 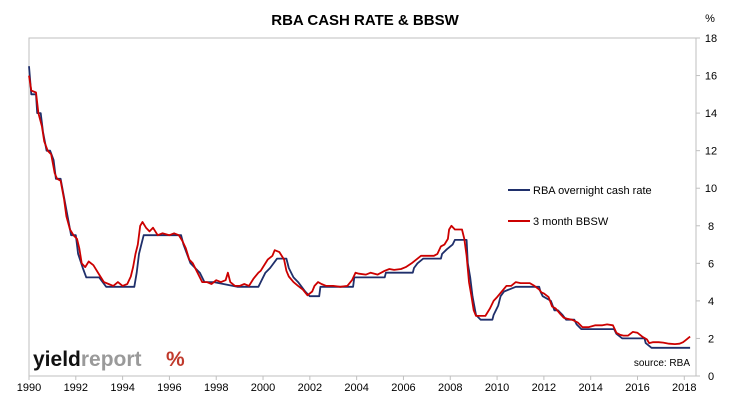 I want to click on legend-item-cash-rate: RBA overnight cash rate, so click(x=580, y=191).